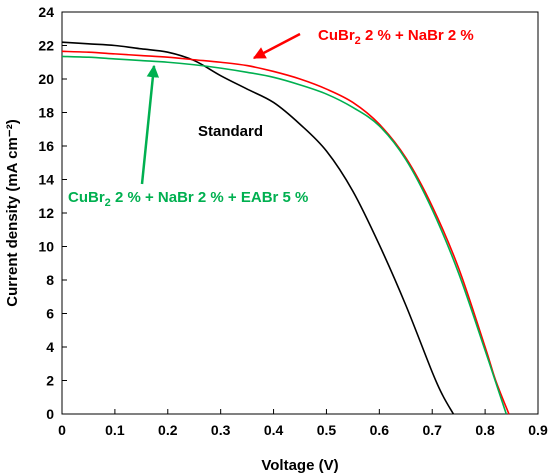 The width and height of the screenshot is (550, 476). Describe the element at coordinates (46, 113) in the screenshot. I see `y-tick-label: 18` at that location.